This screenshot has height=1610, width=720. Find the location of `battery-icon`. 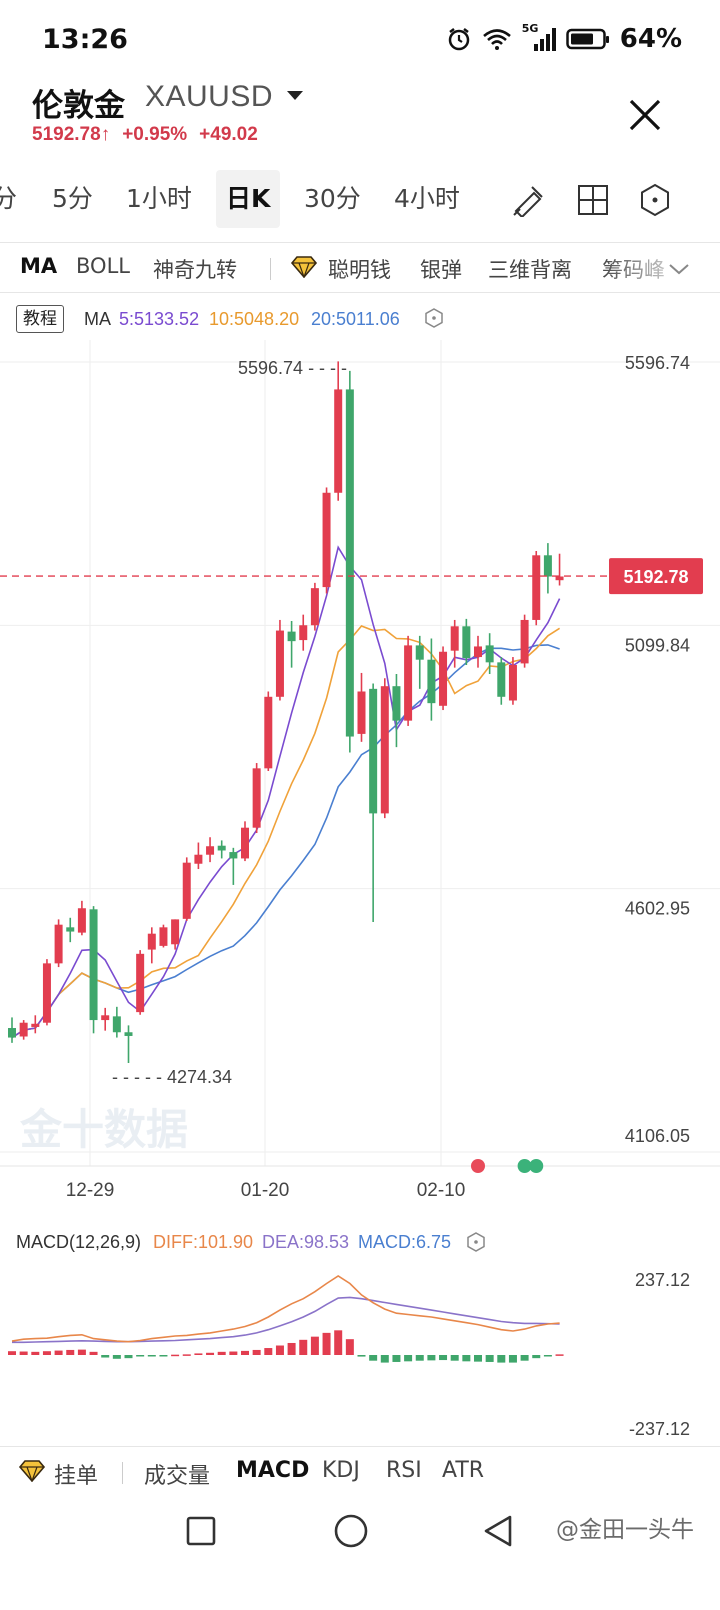

battery-icon is located at coordinates (588, 39).